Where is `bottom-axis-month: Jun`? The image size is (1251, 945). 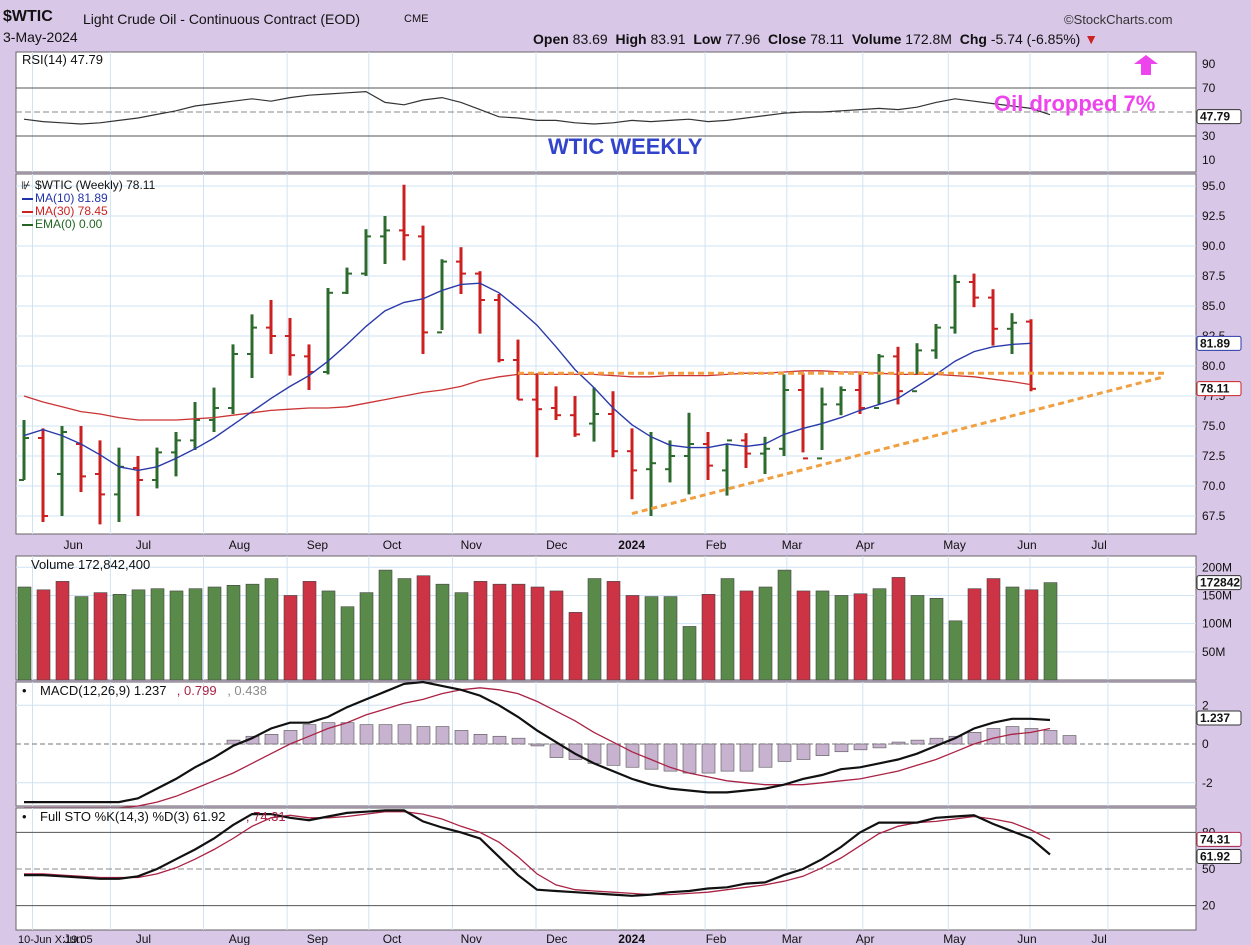 bottom-axis-month: Jun is located at coordinates (1026, 938).